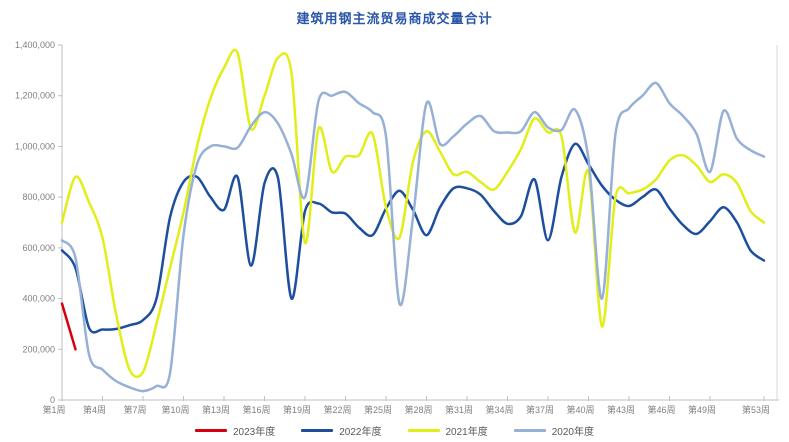  Describe the element at coordinates (459, 409) in the screenshot. I see `x-tick-label: 第31周` at that location.